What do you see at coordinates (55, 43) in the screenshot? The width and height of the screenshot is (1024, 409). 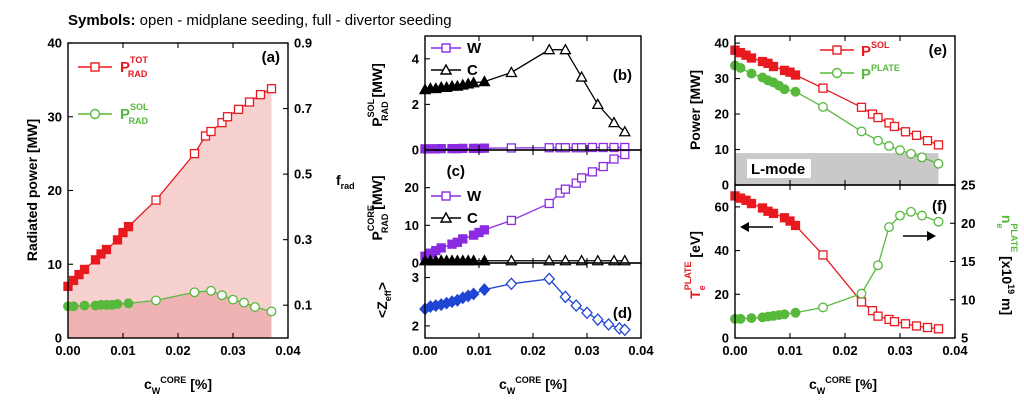 I see `y-tick-label-a-4: 40` at bounding box center [55, 43].